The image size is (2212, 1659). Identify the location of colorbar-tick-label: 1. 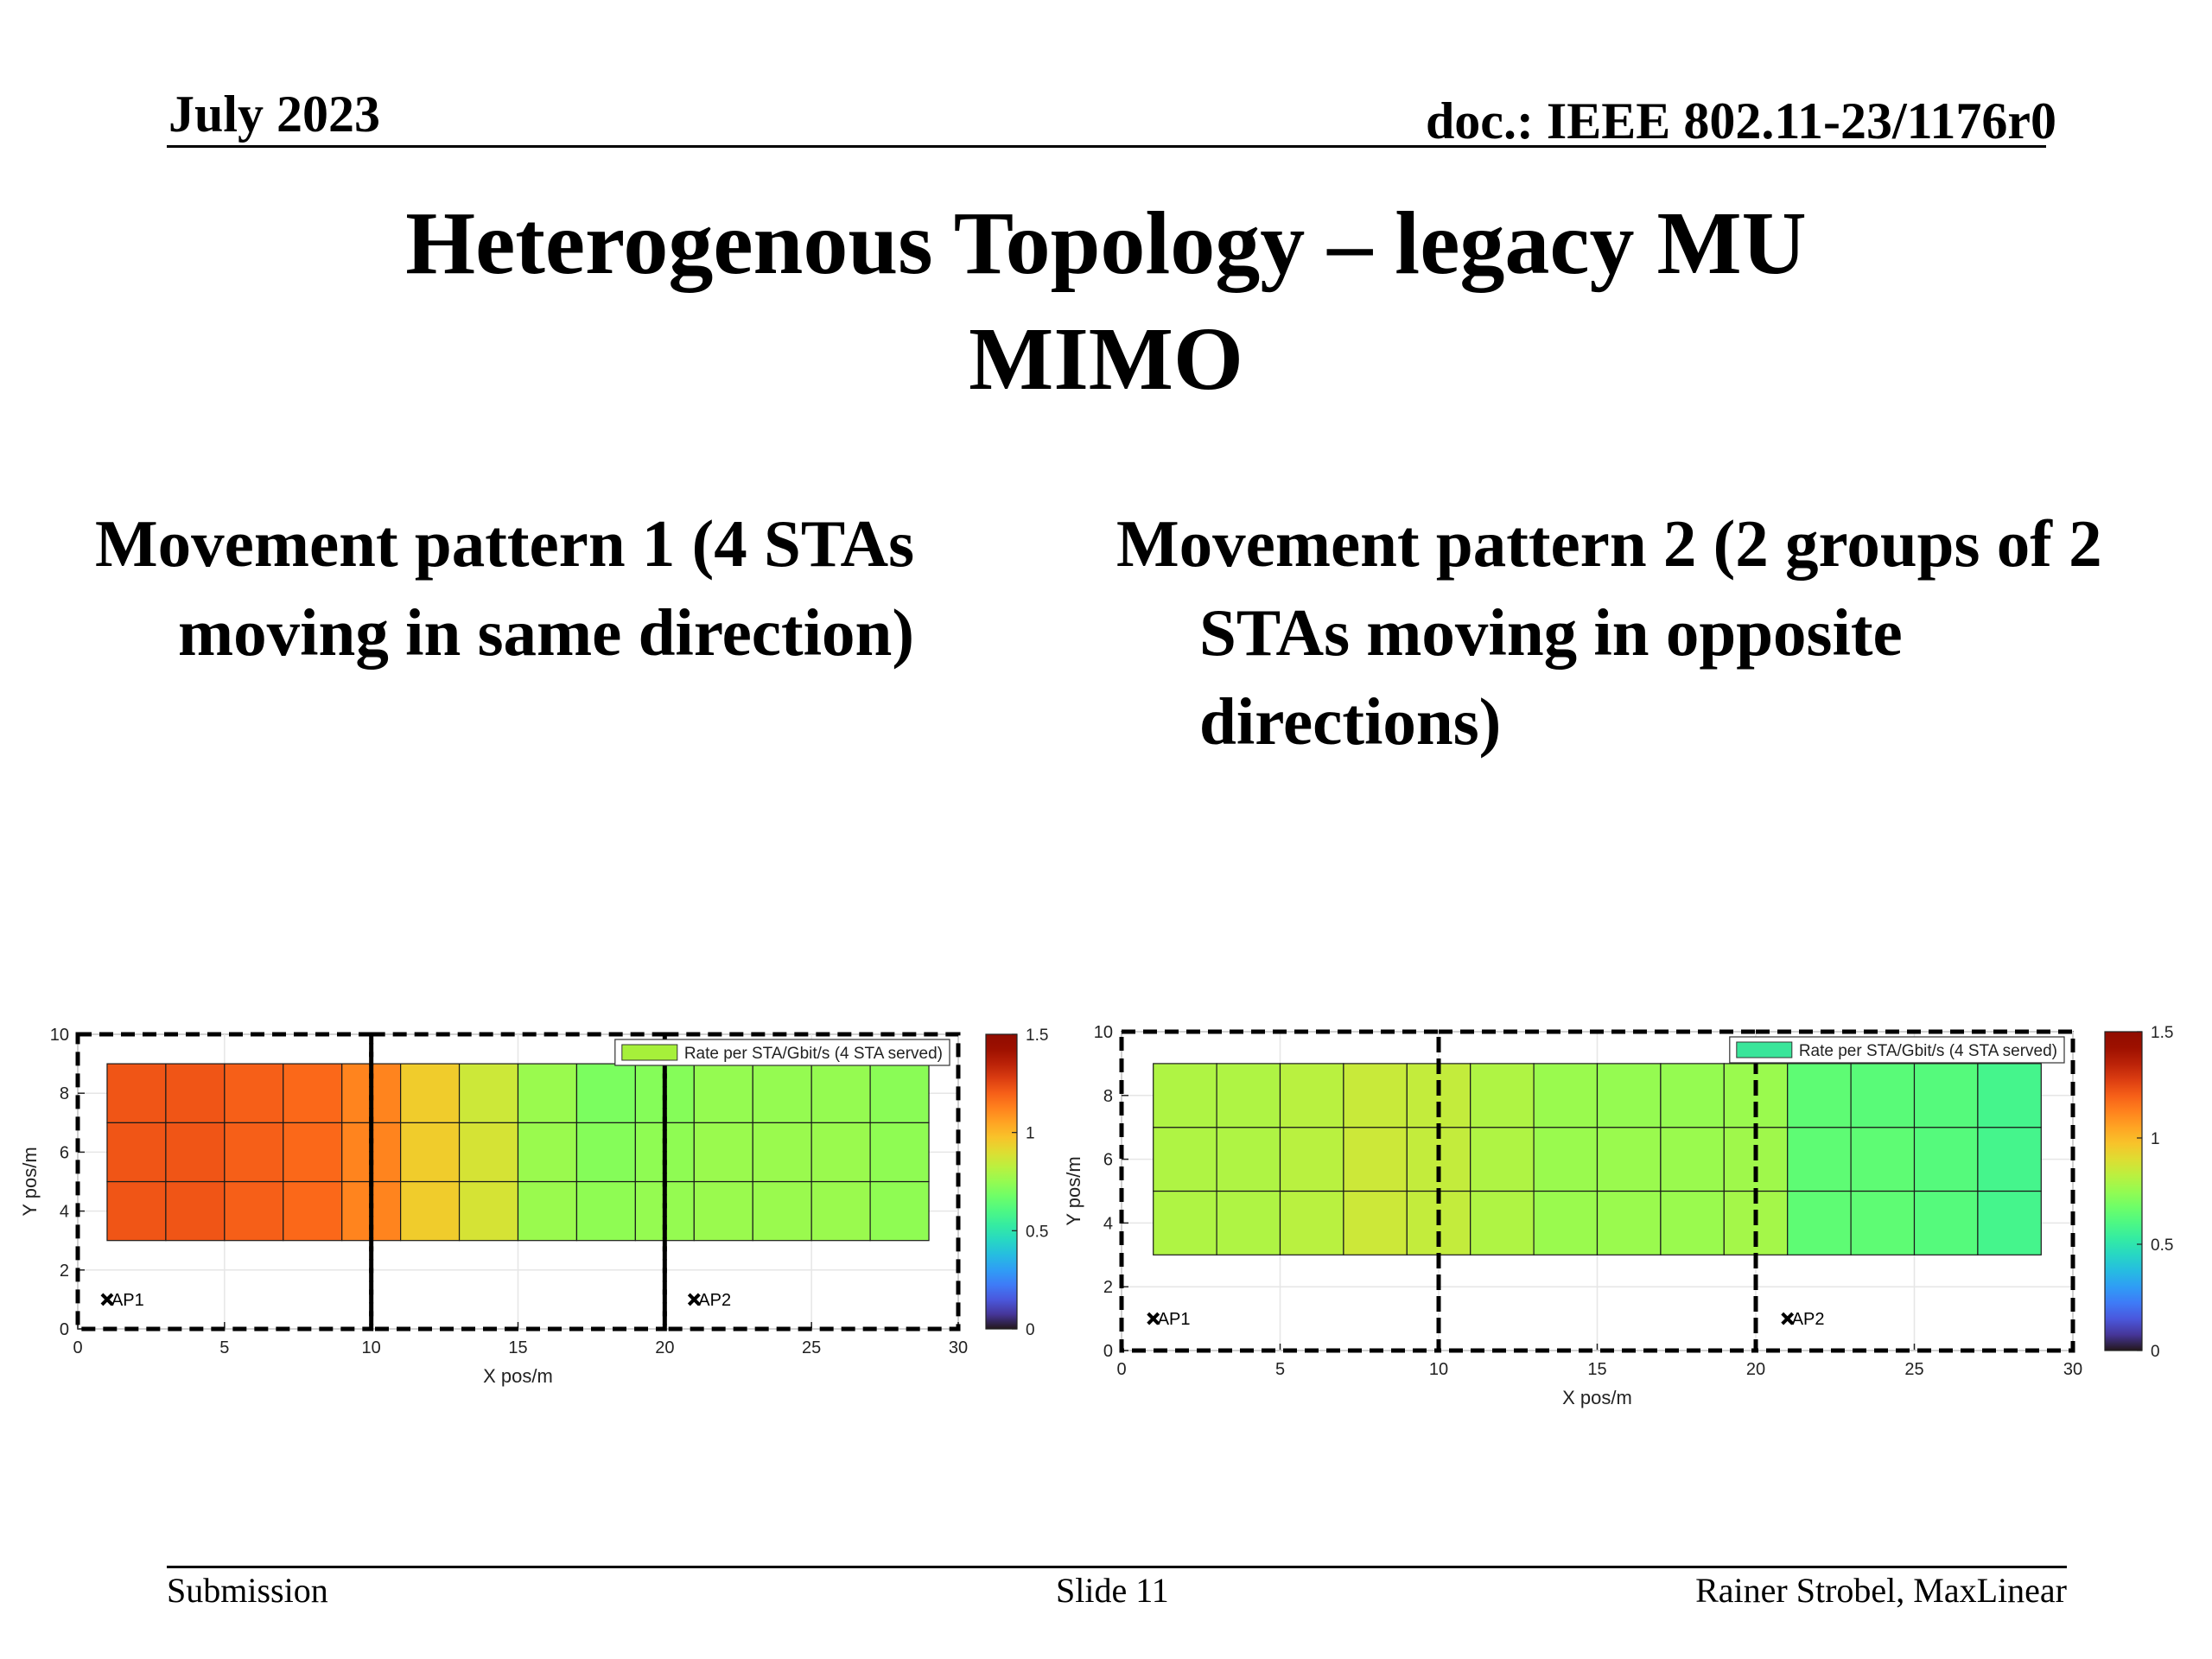
(2155, 1139).